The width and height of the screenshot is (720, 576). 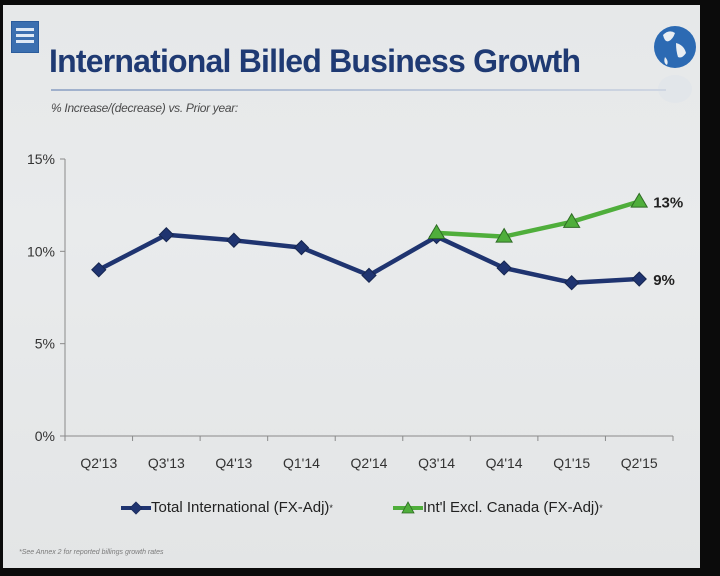 I want to click on legend-item-intl-ex-canada: Int'l Excl. Canada (FX-Adj) *, so click(x=498, y=507).